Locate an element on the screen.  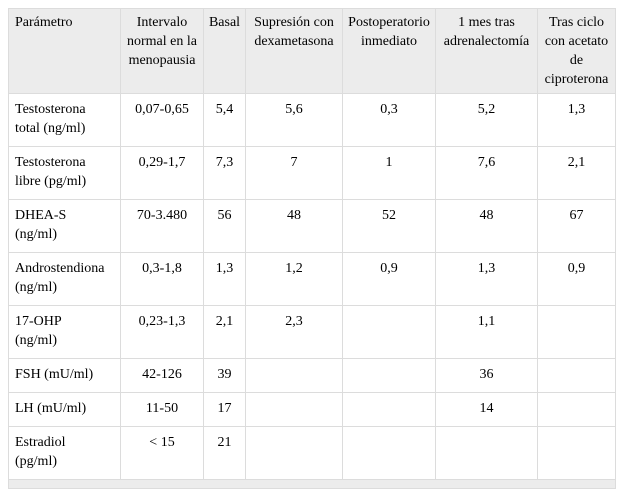
table-cell: 0,3-1,8 is located at coordinates (162, 279).